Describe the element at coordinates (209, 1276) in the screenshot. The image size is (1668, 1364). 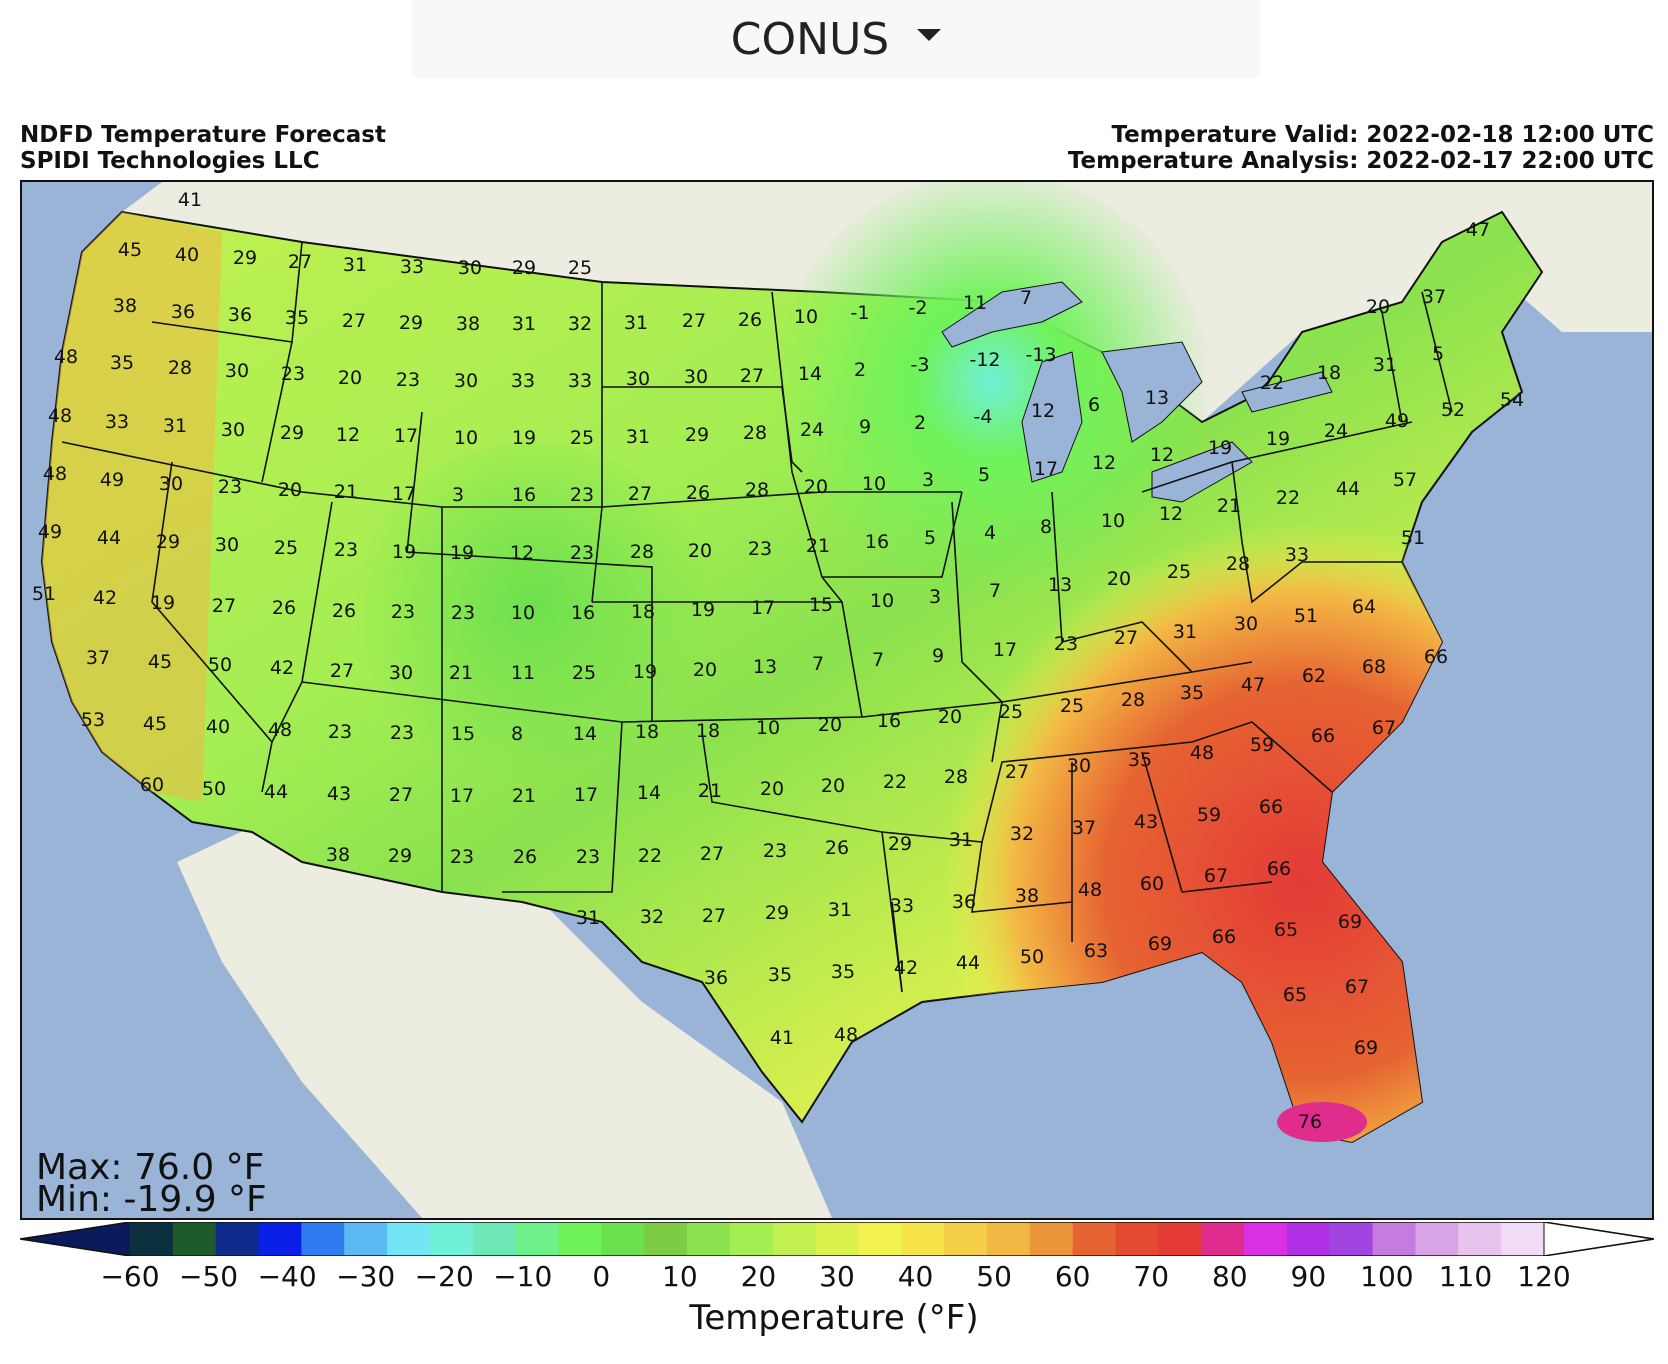
I see `colorbar-tick-label: −50` at that location.